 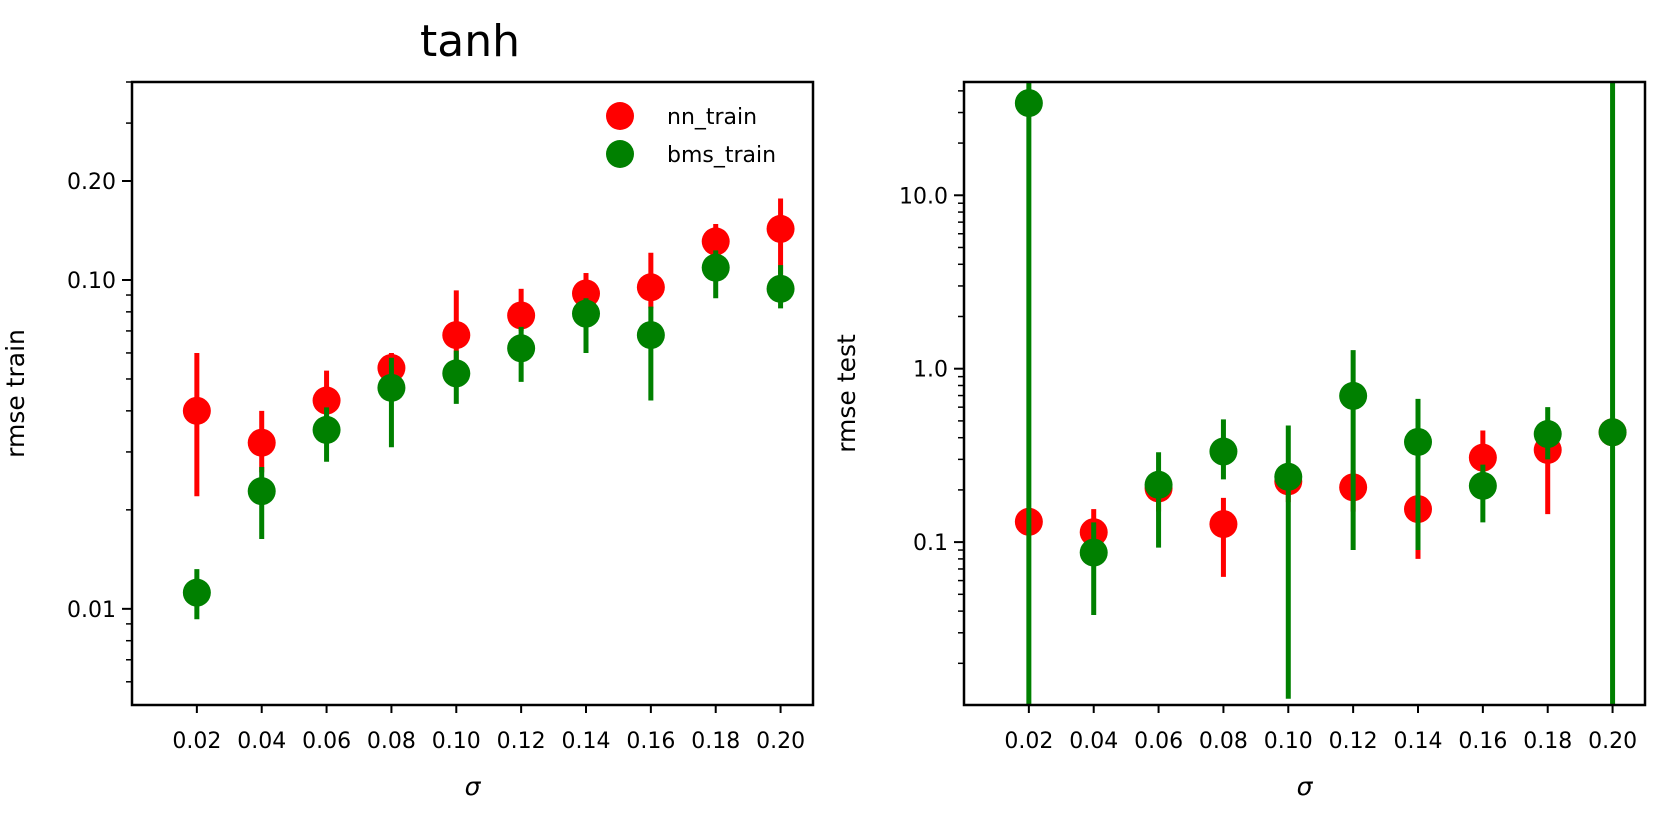 What do you see at coordinates (91, 610) in the screenshot?
I see `y-tick-label: 0.01` at bounding box center [91, 610].